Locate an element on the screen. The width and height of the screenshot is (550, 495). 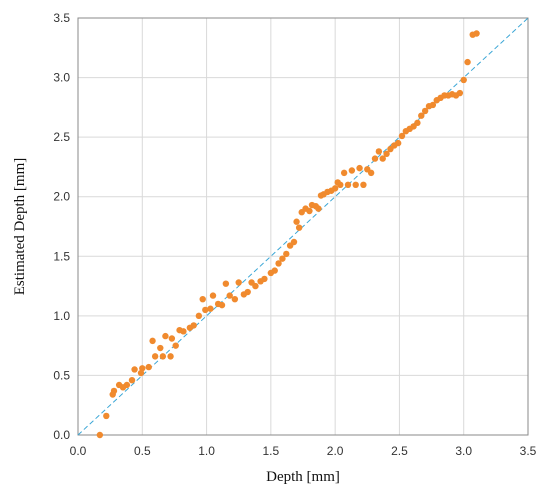
x-tick-label: 2.5 is located at coordinates (399, 451).